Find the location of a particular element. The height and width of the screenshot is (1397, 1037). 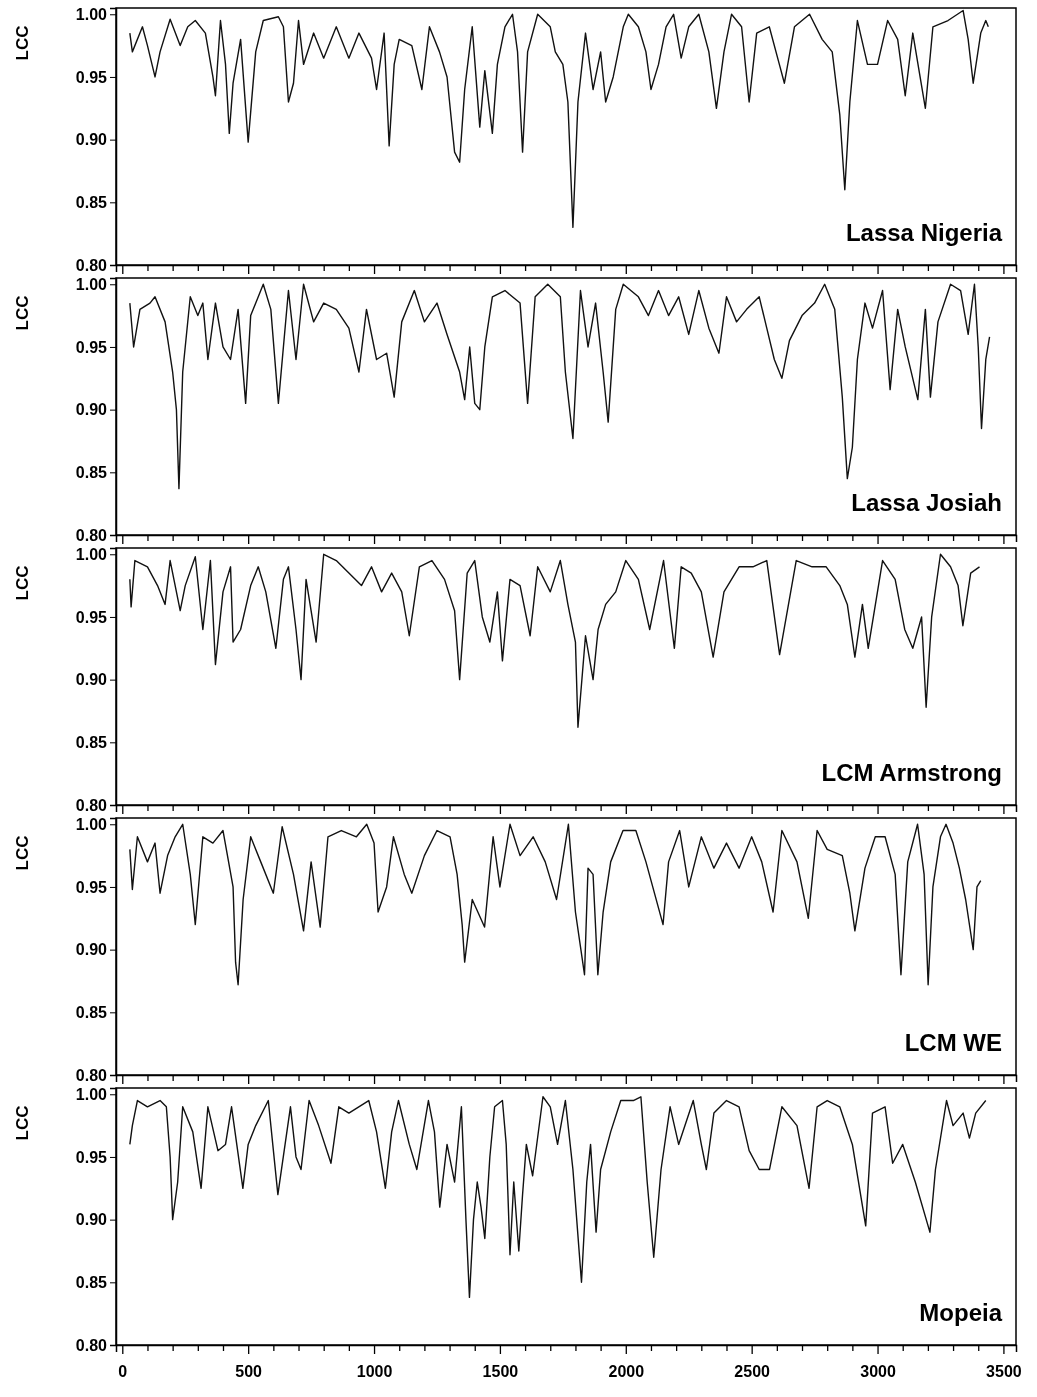

x-tick-label: 1500 is located at coordinates (500, 1372).